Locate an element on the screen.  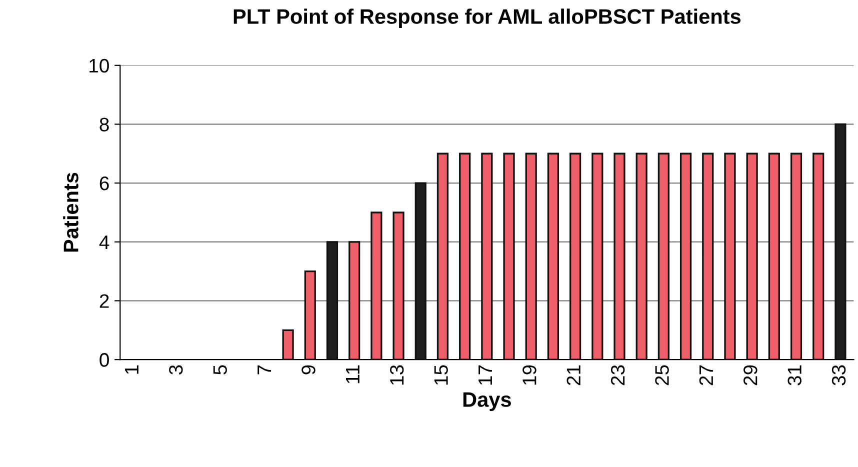
x-tick-label: 1 is located at coordinates (131, 369).